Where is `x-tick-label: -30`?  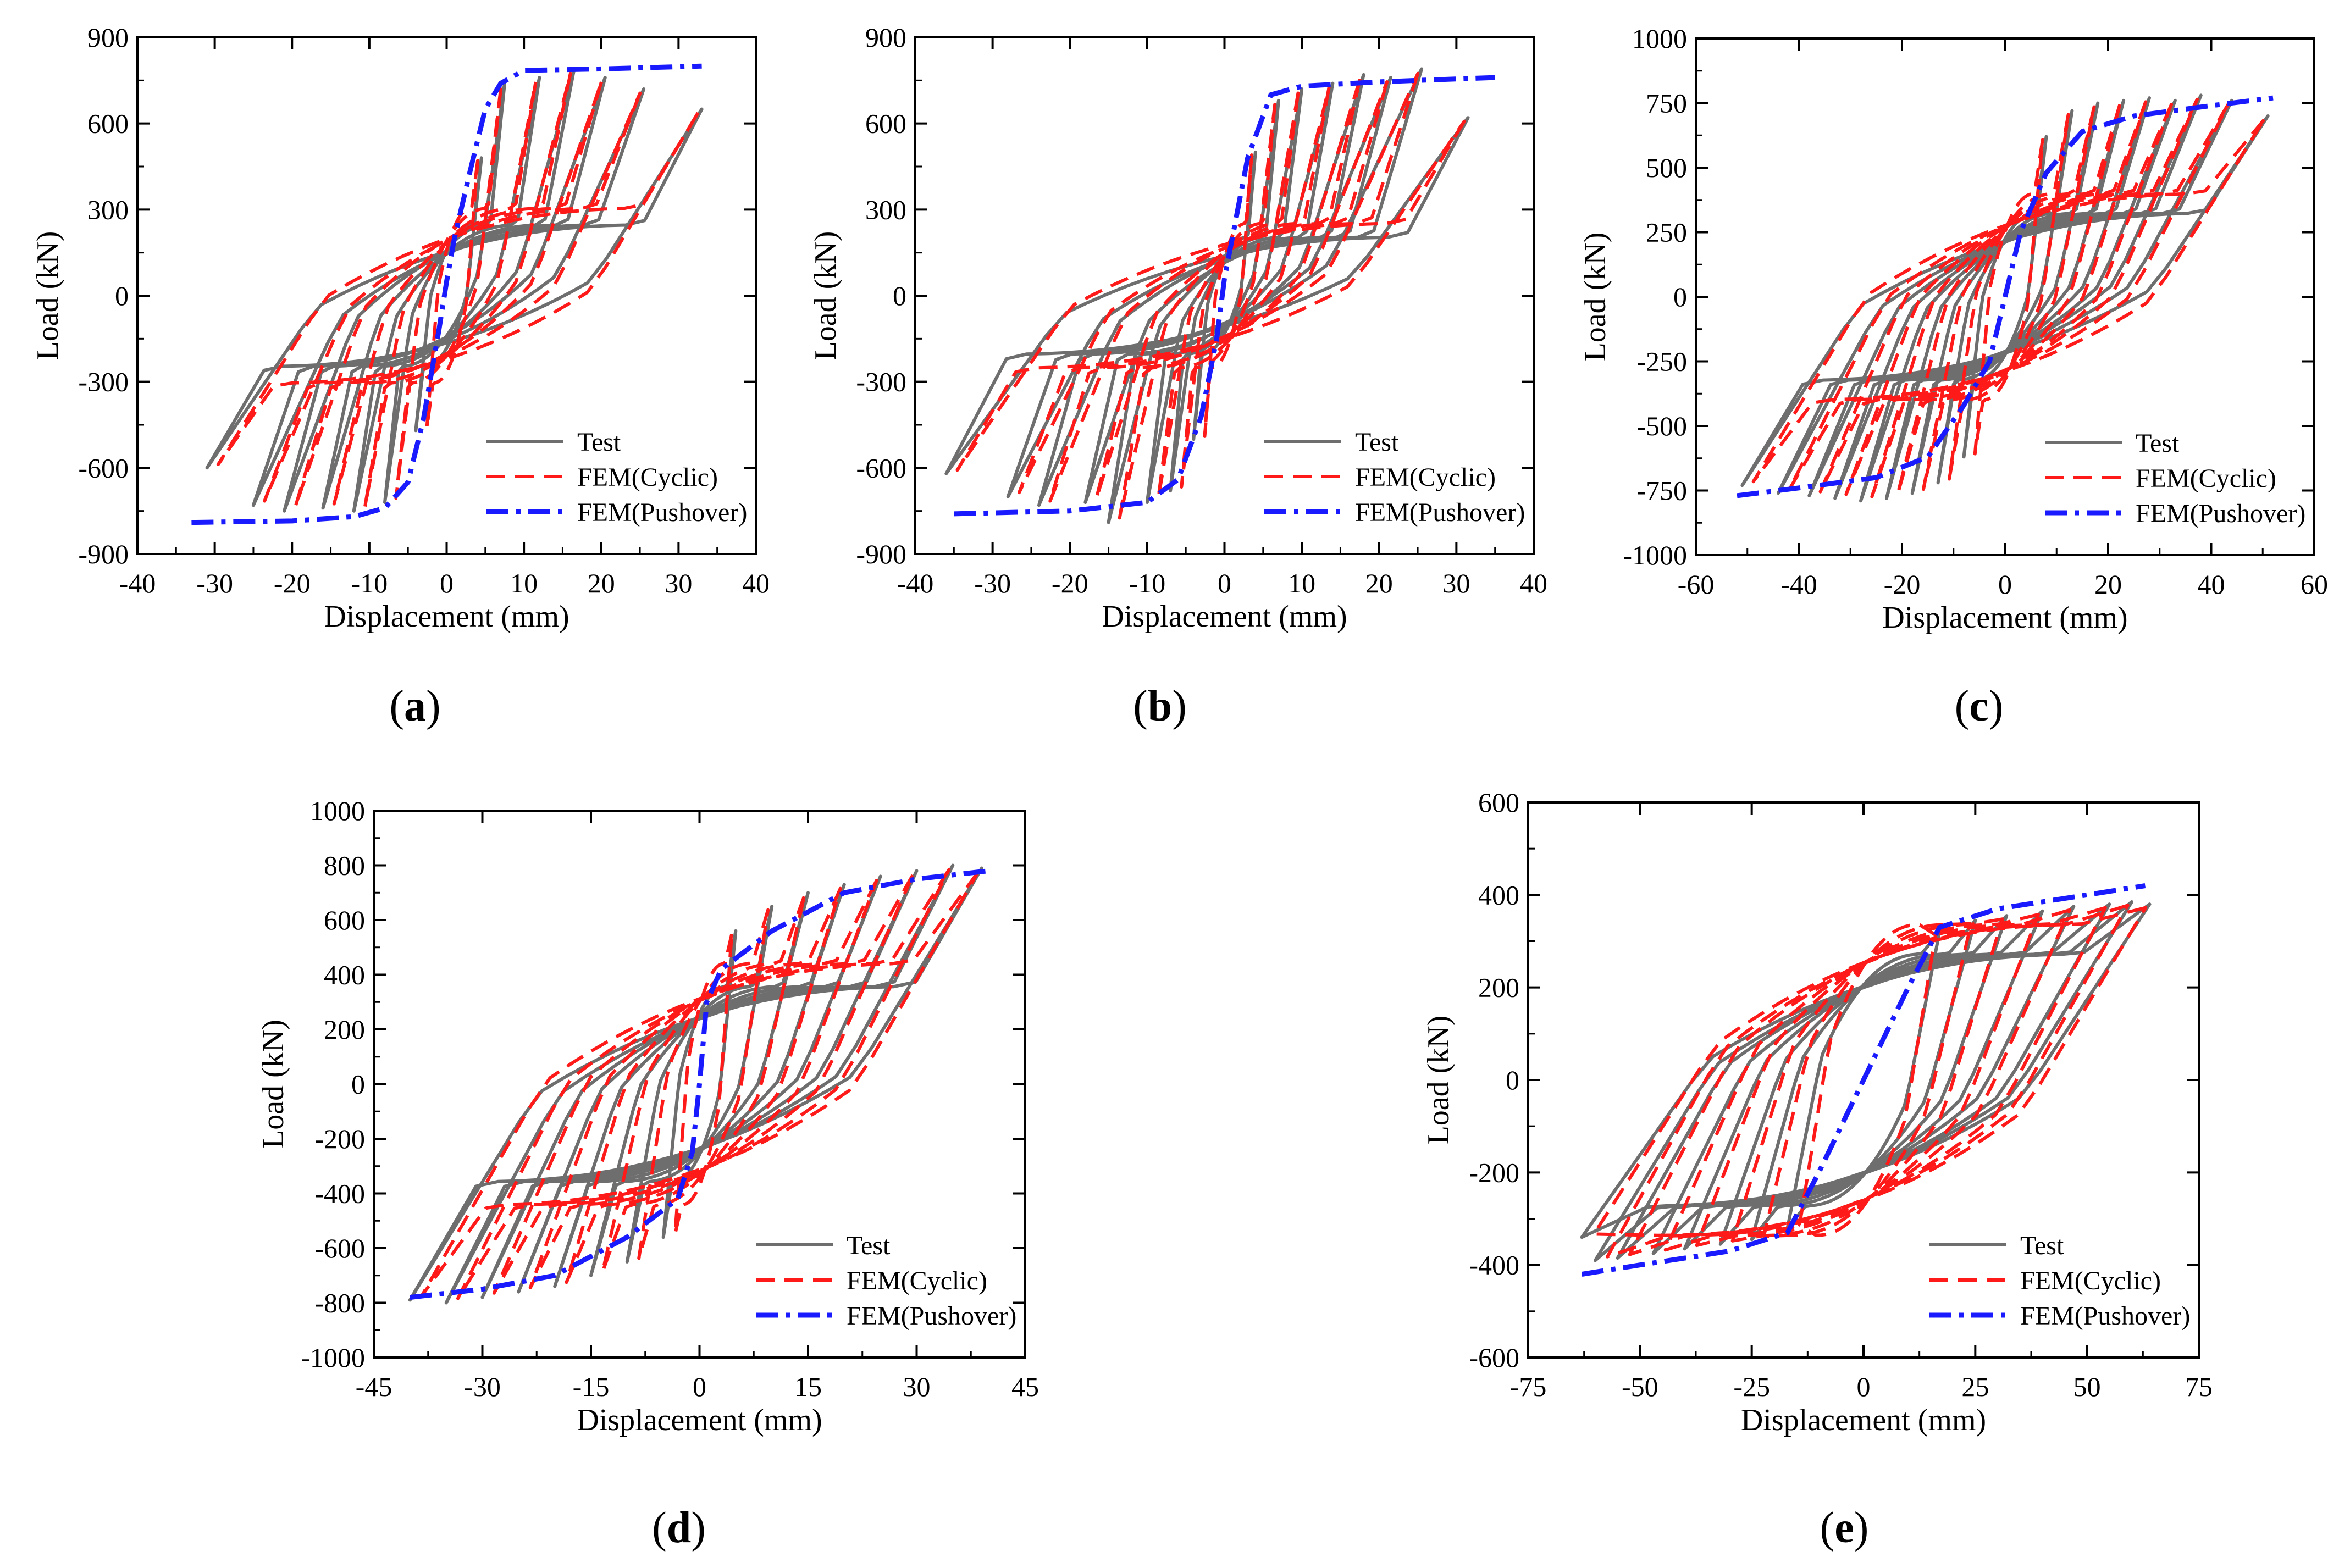 x-tick-label: -30 is located at coordinates (214, 583).